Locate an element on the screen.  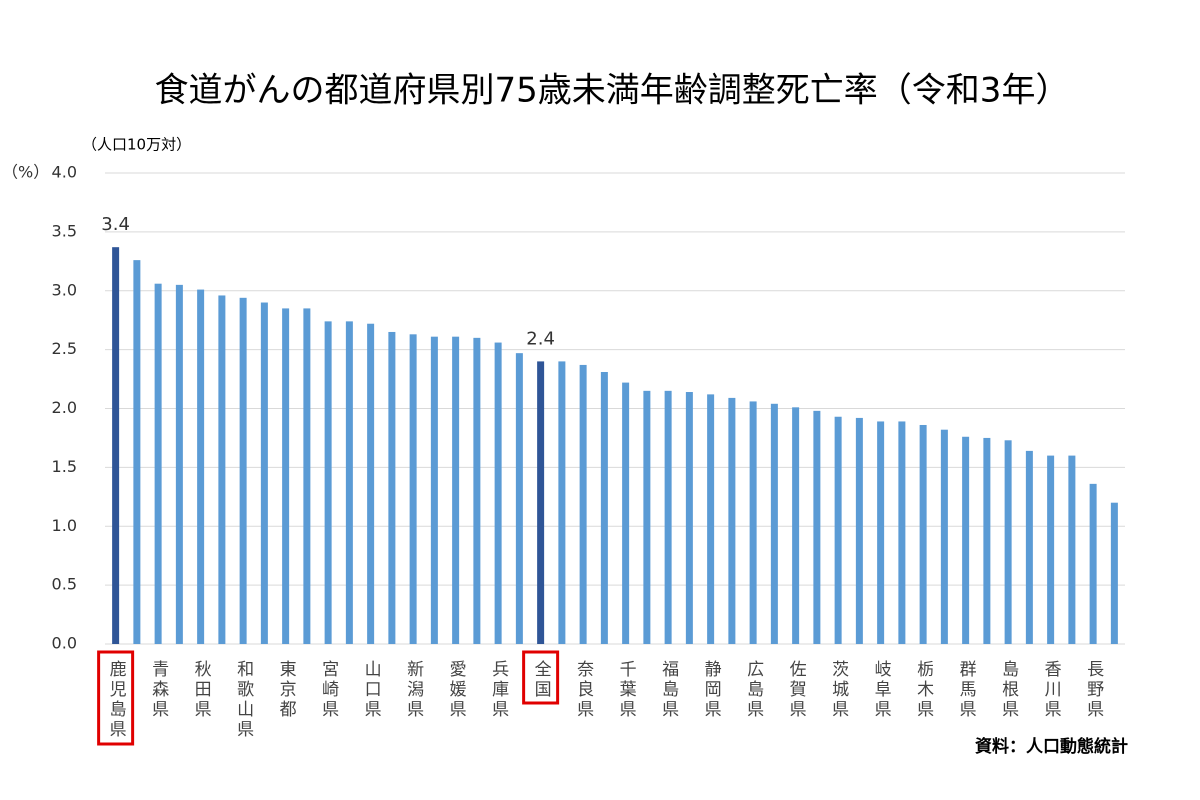
y-tick-label: 4.0 is located at coordinates (64, 172).